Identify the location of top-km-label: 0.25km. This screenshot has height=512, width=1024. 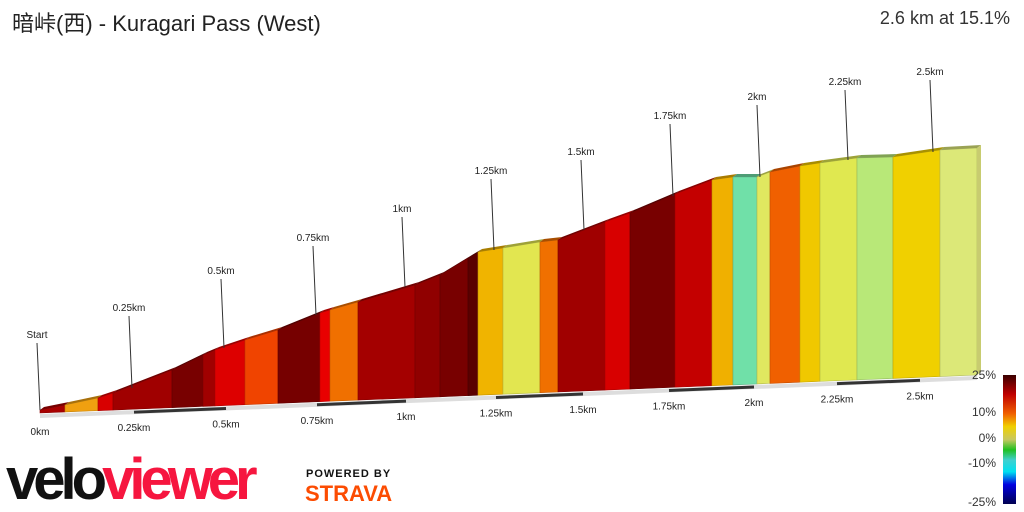
(129, 308).